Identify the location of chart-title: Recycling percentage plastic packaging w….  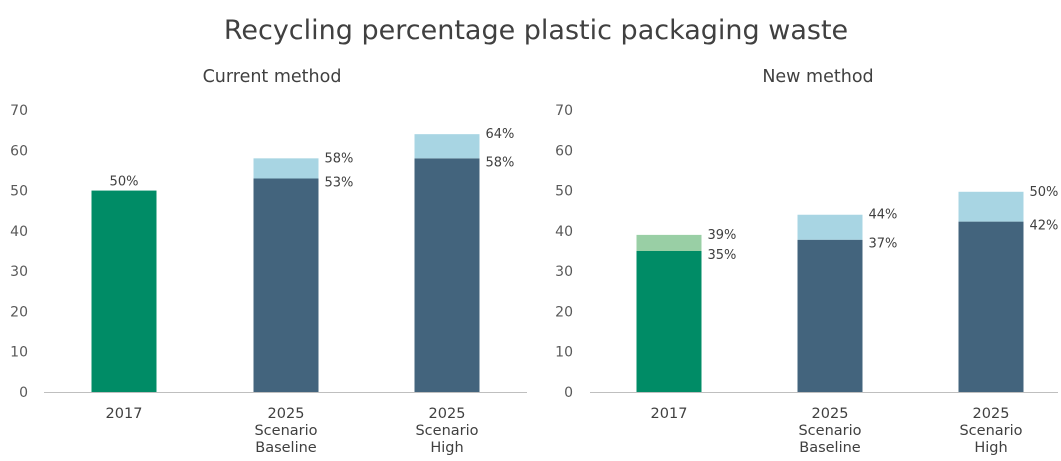
(536, 30).